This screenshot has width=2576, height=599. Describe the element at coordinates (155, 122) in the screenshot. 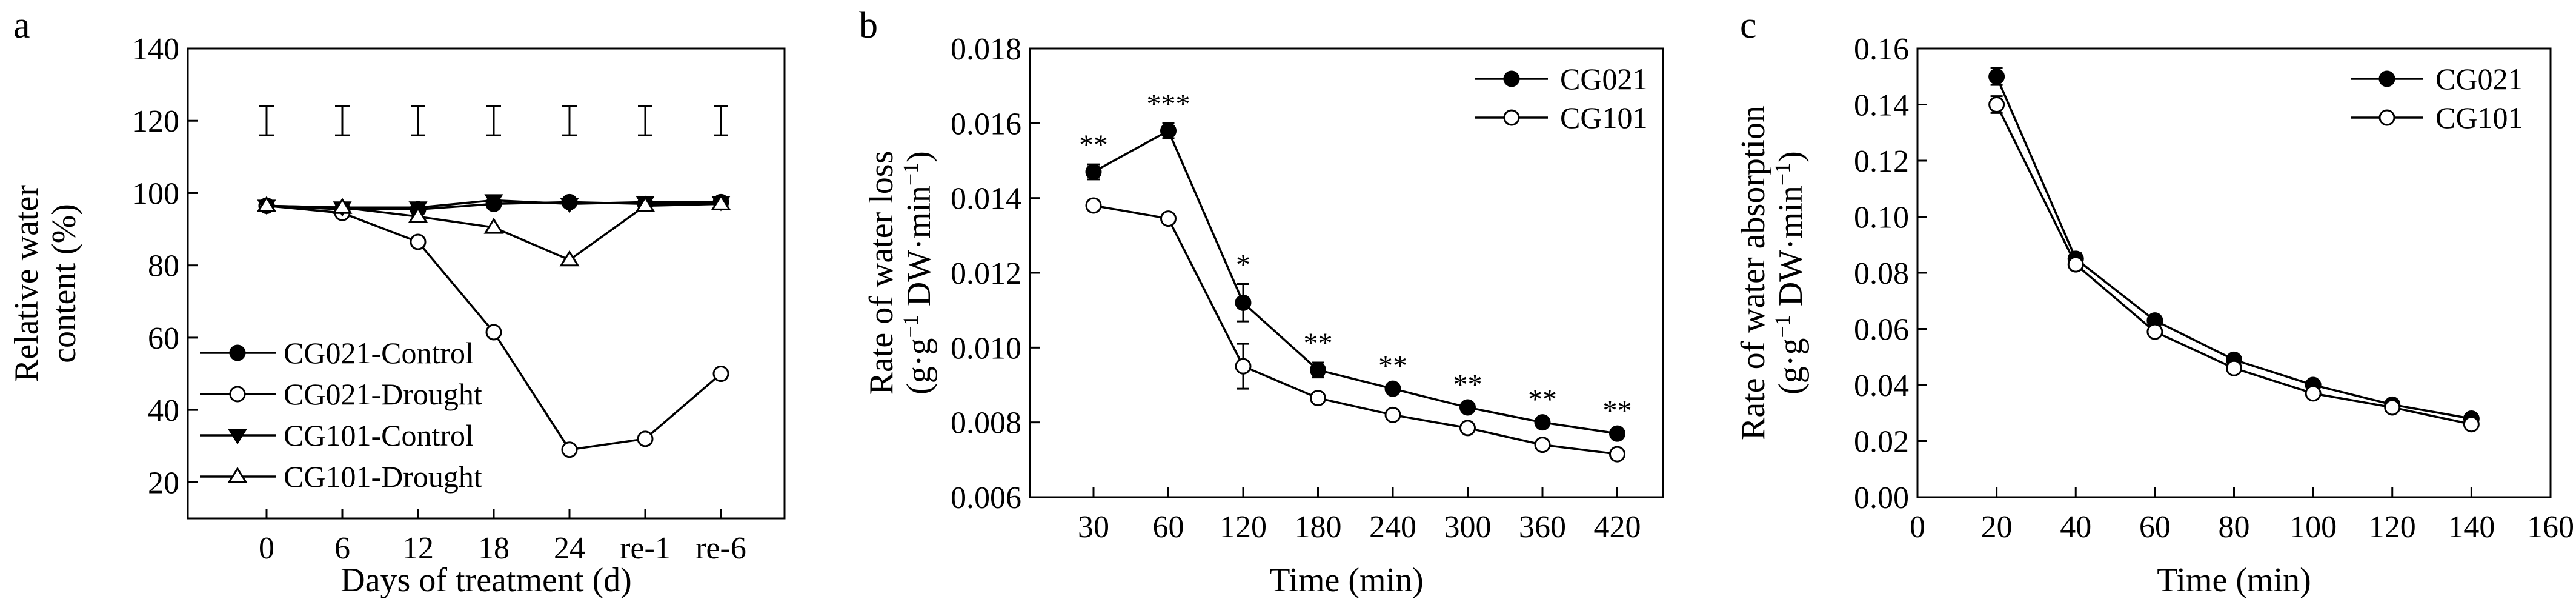

I see `panel-a-y-tick-label: 120` at that location.